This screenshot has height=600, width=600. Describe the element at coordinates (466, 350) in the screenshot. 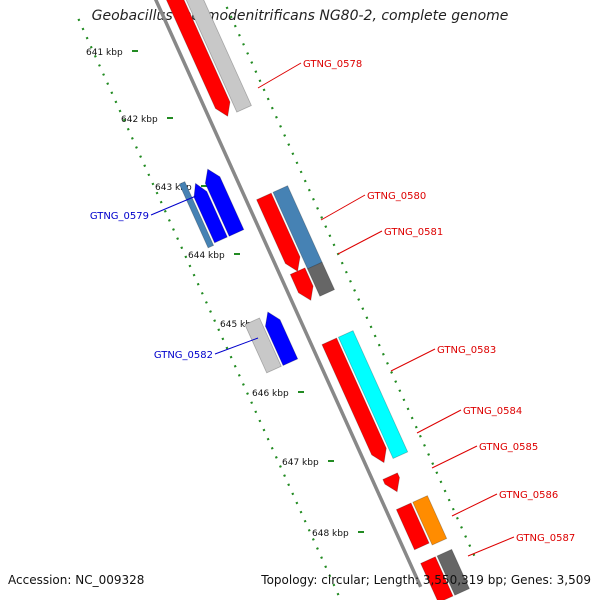

I see `gene-label: GTNG_0583` at that location.